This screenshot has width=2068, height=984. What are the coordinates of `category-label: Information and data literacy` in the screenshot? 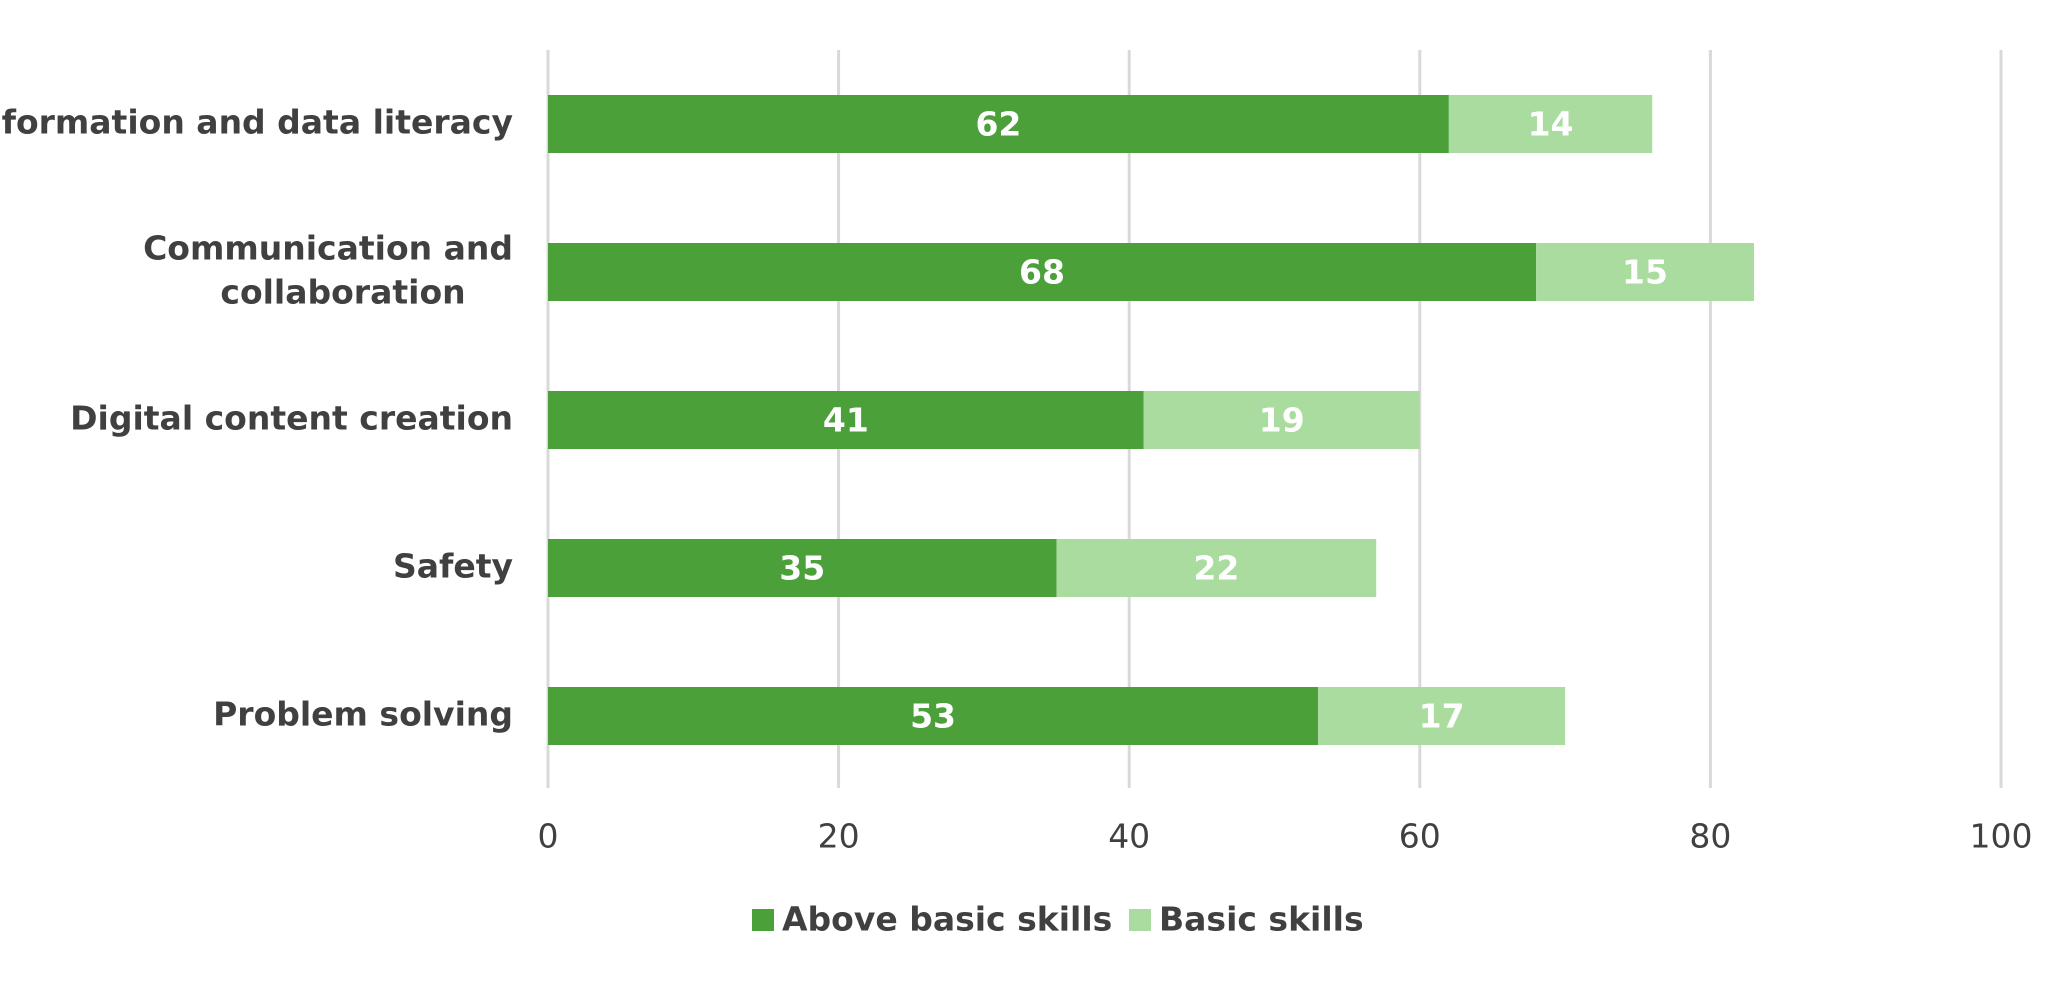 It's located at (256, 122).